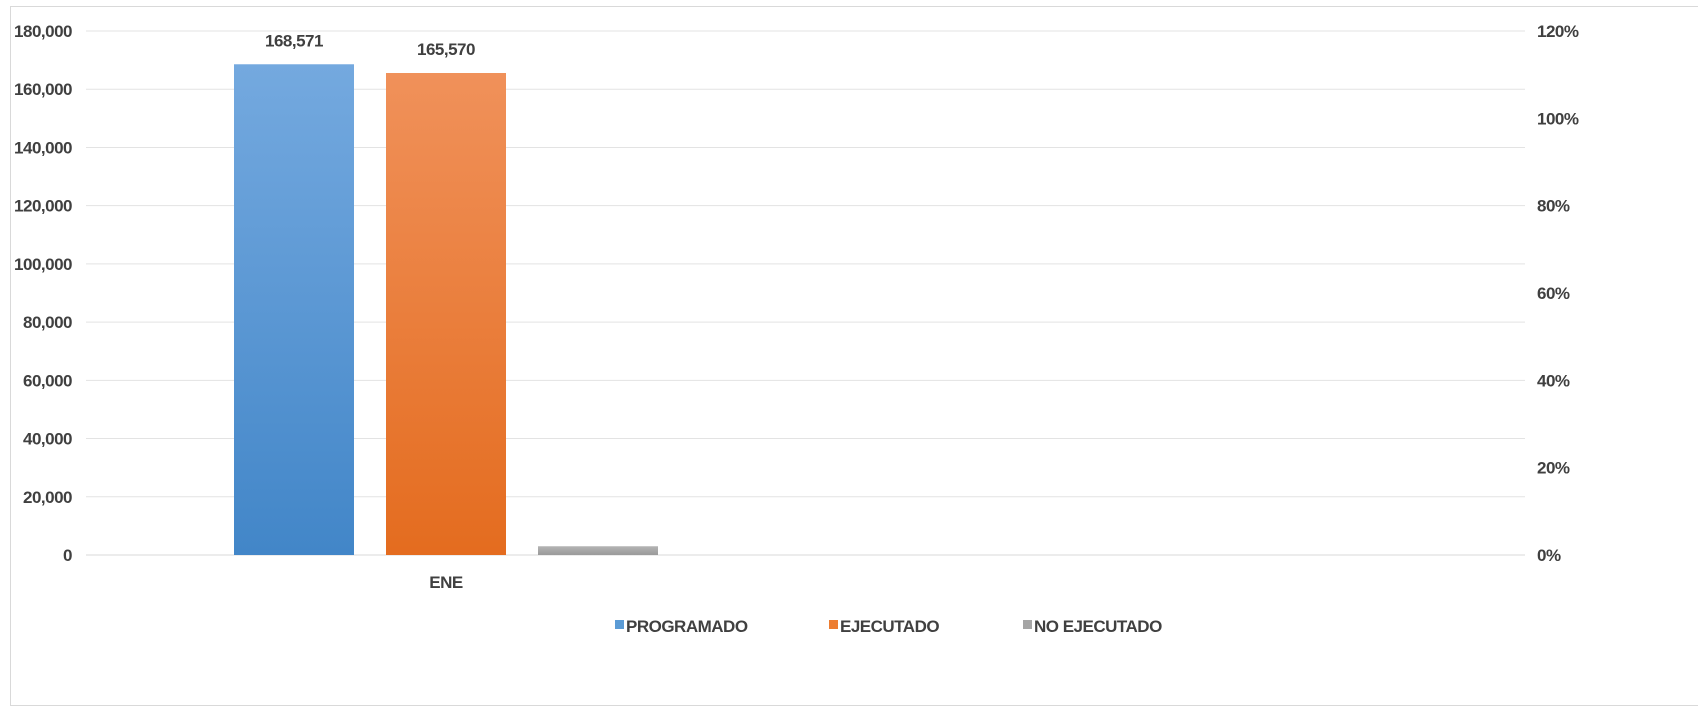 Image resolution: width=1698 pixels, height=707 pixels. Describe the element at coordinates (43, 147) in the screenshot. I see `y-tick-label: 140,000` at that location.